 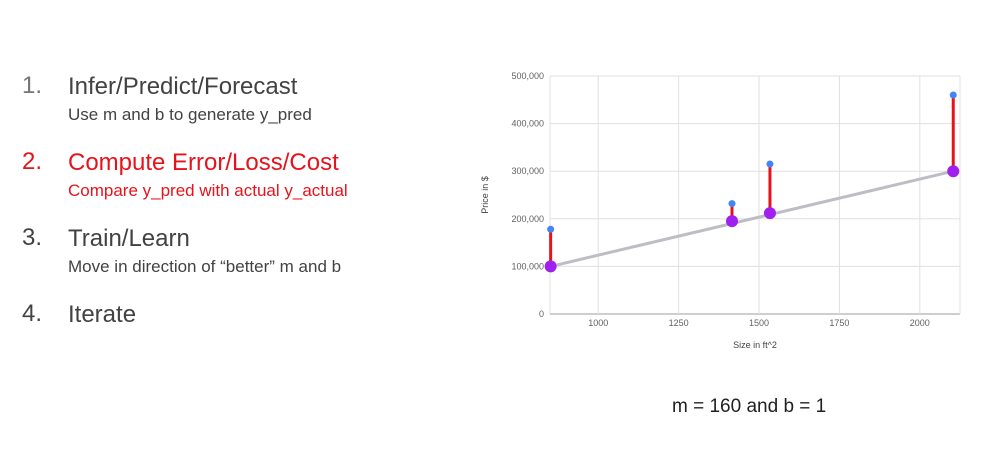 I want to click on step-description: Move in direction of “better” m and b, so click(x=205, y=266).